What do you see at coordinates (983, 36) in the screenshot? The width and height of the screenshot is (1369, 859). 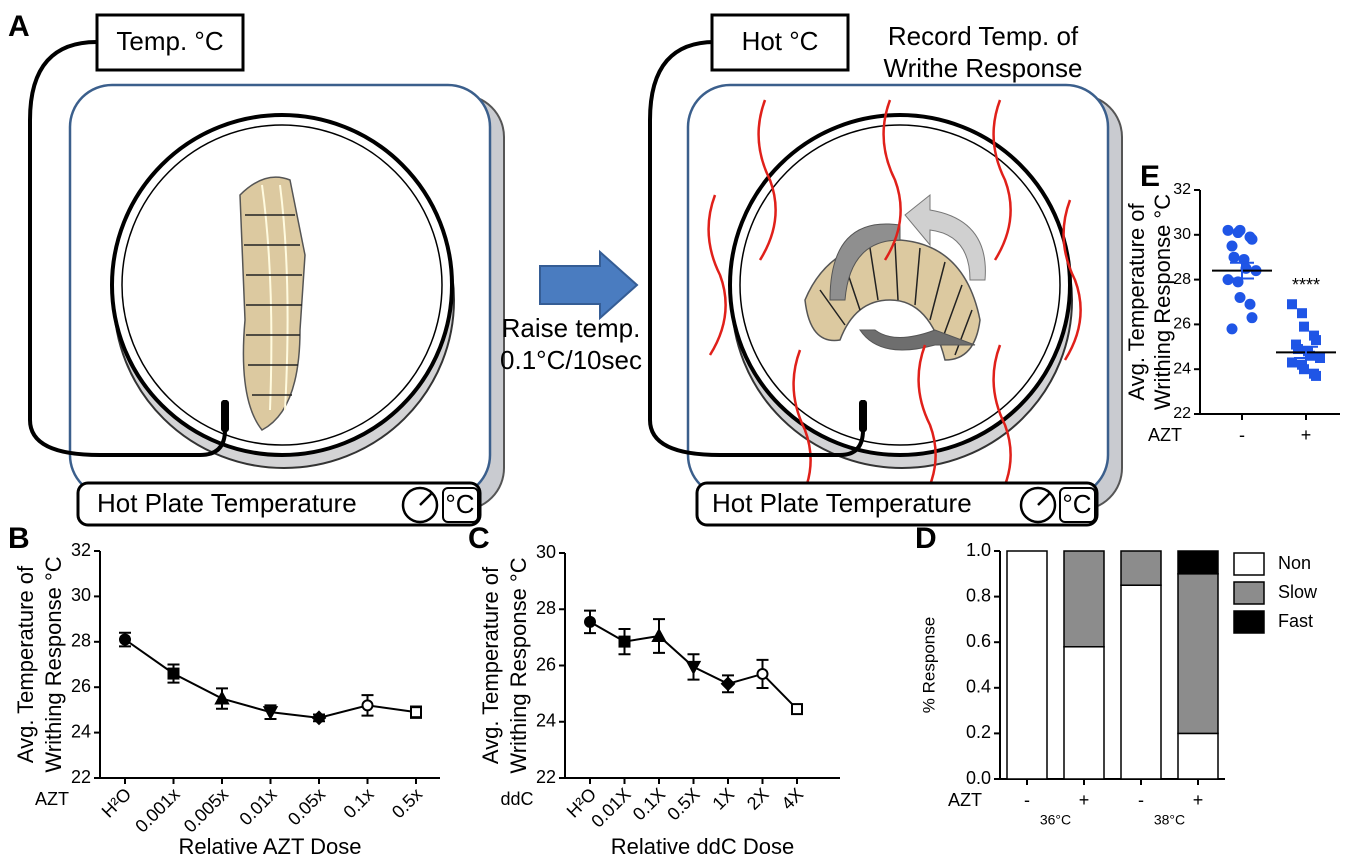 I see `note: Record Temp. of` at bounding box center [983, 36].